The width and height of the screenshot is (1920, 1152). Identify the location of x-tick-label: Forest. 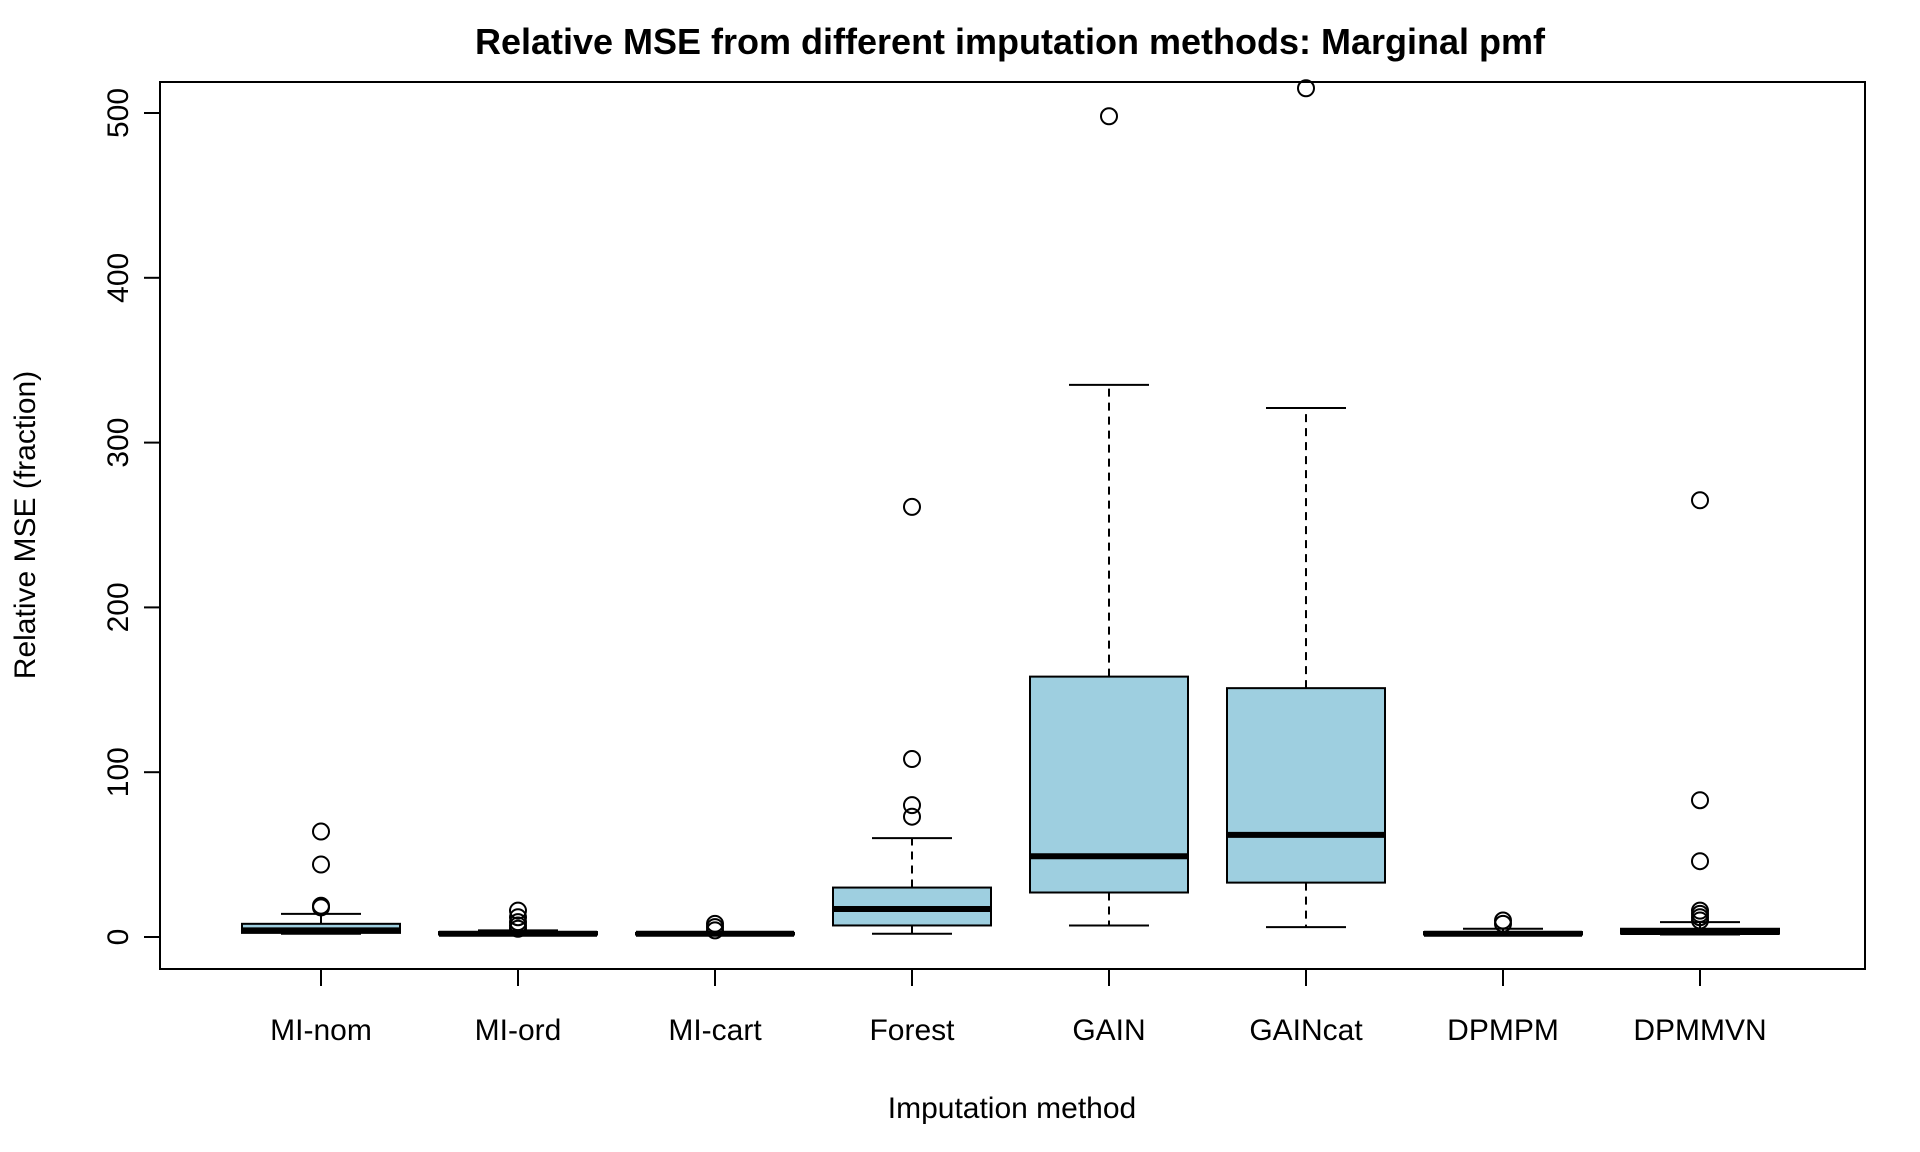
(912, 1030).